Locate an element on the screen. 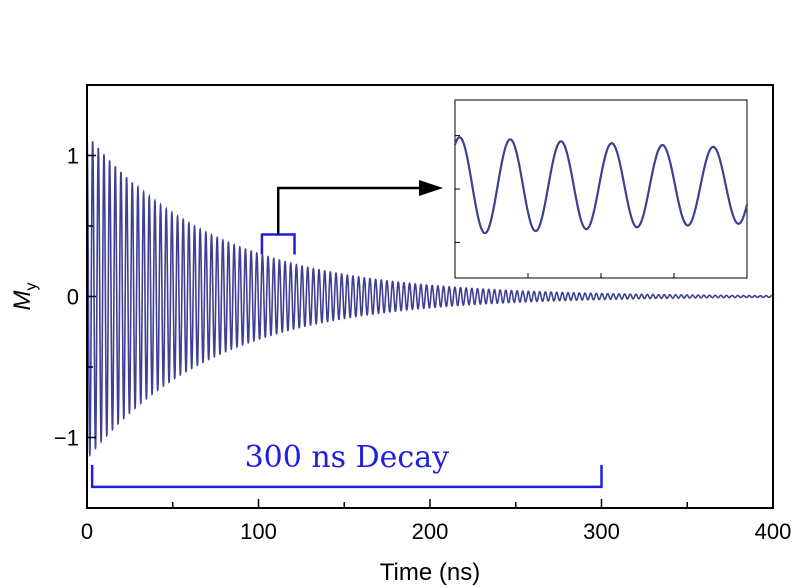 This screenshot has width=800, height=587. y-axis-ticks: −1 0 1 is located at coordinates (75, 297).